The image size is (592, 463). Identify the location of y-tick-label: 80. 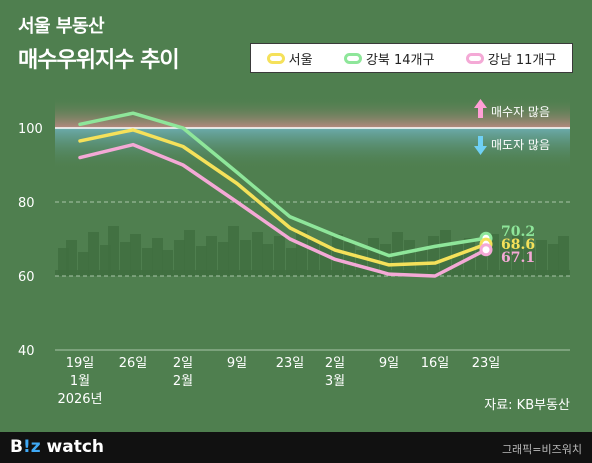
(26, 203).